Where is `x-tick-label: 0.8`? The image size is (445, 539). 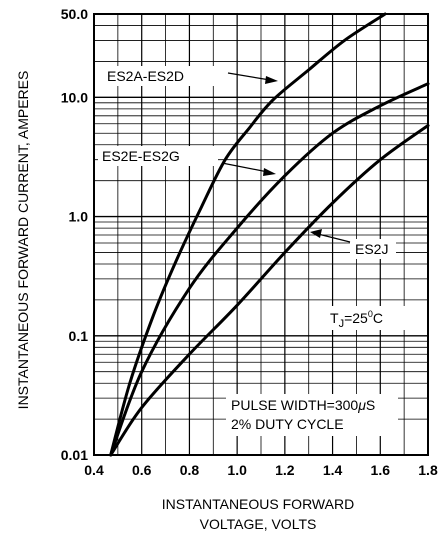 x-tick-label: 0.8 is located at coordinates (190, 470).